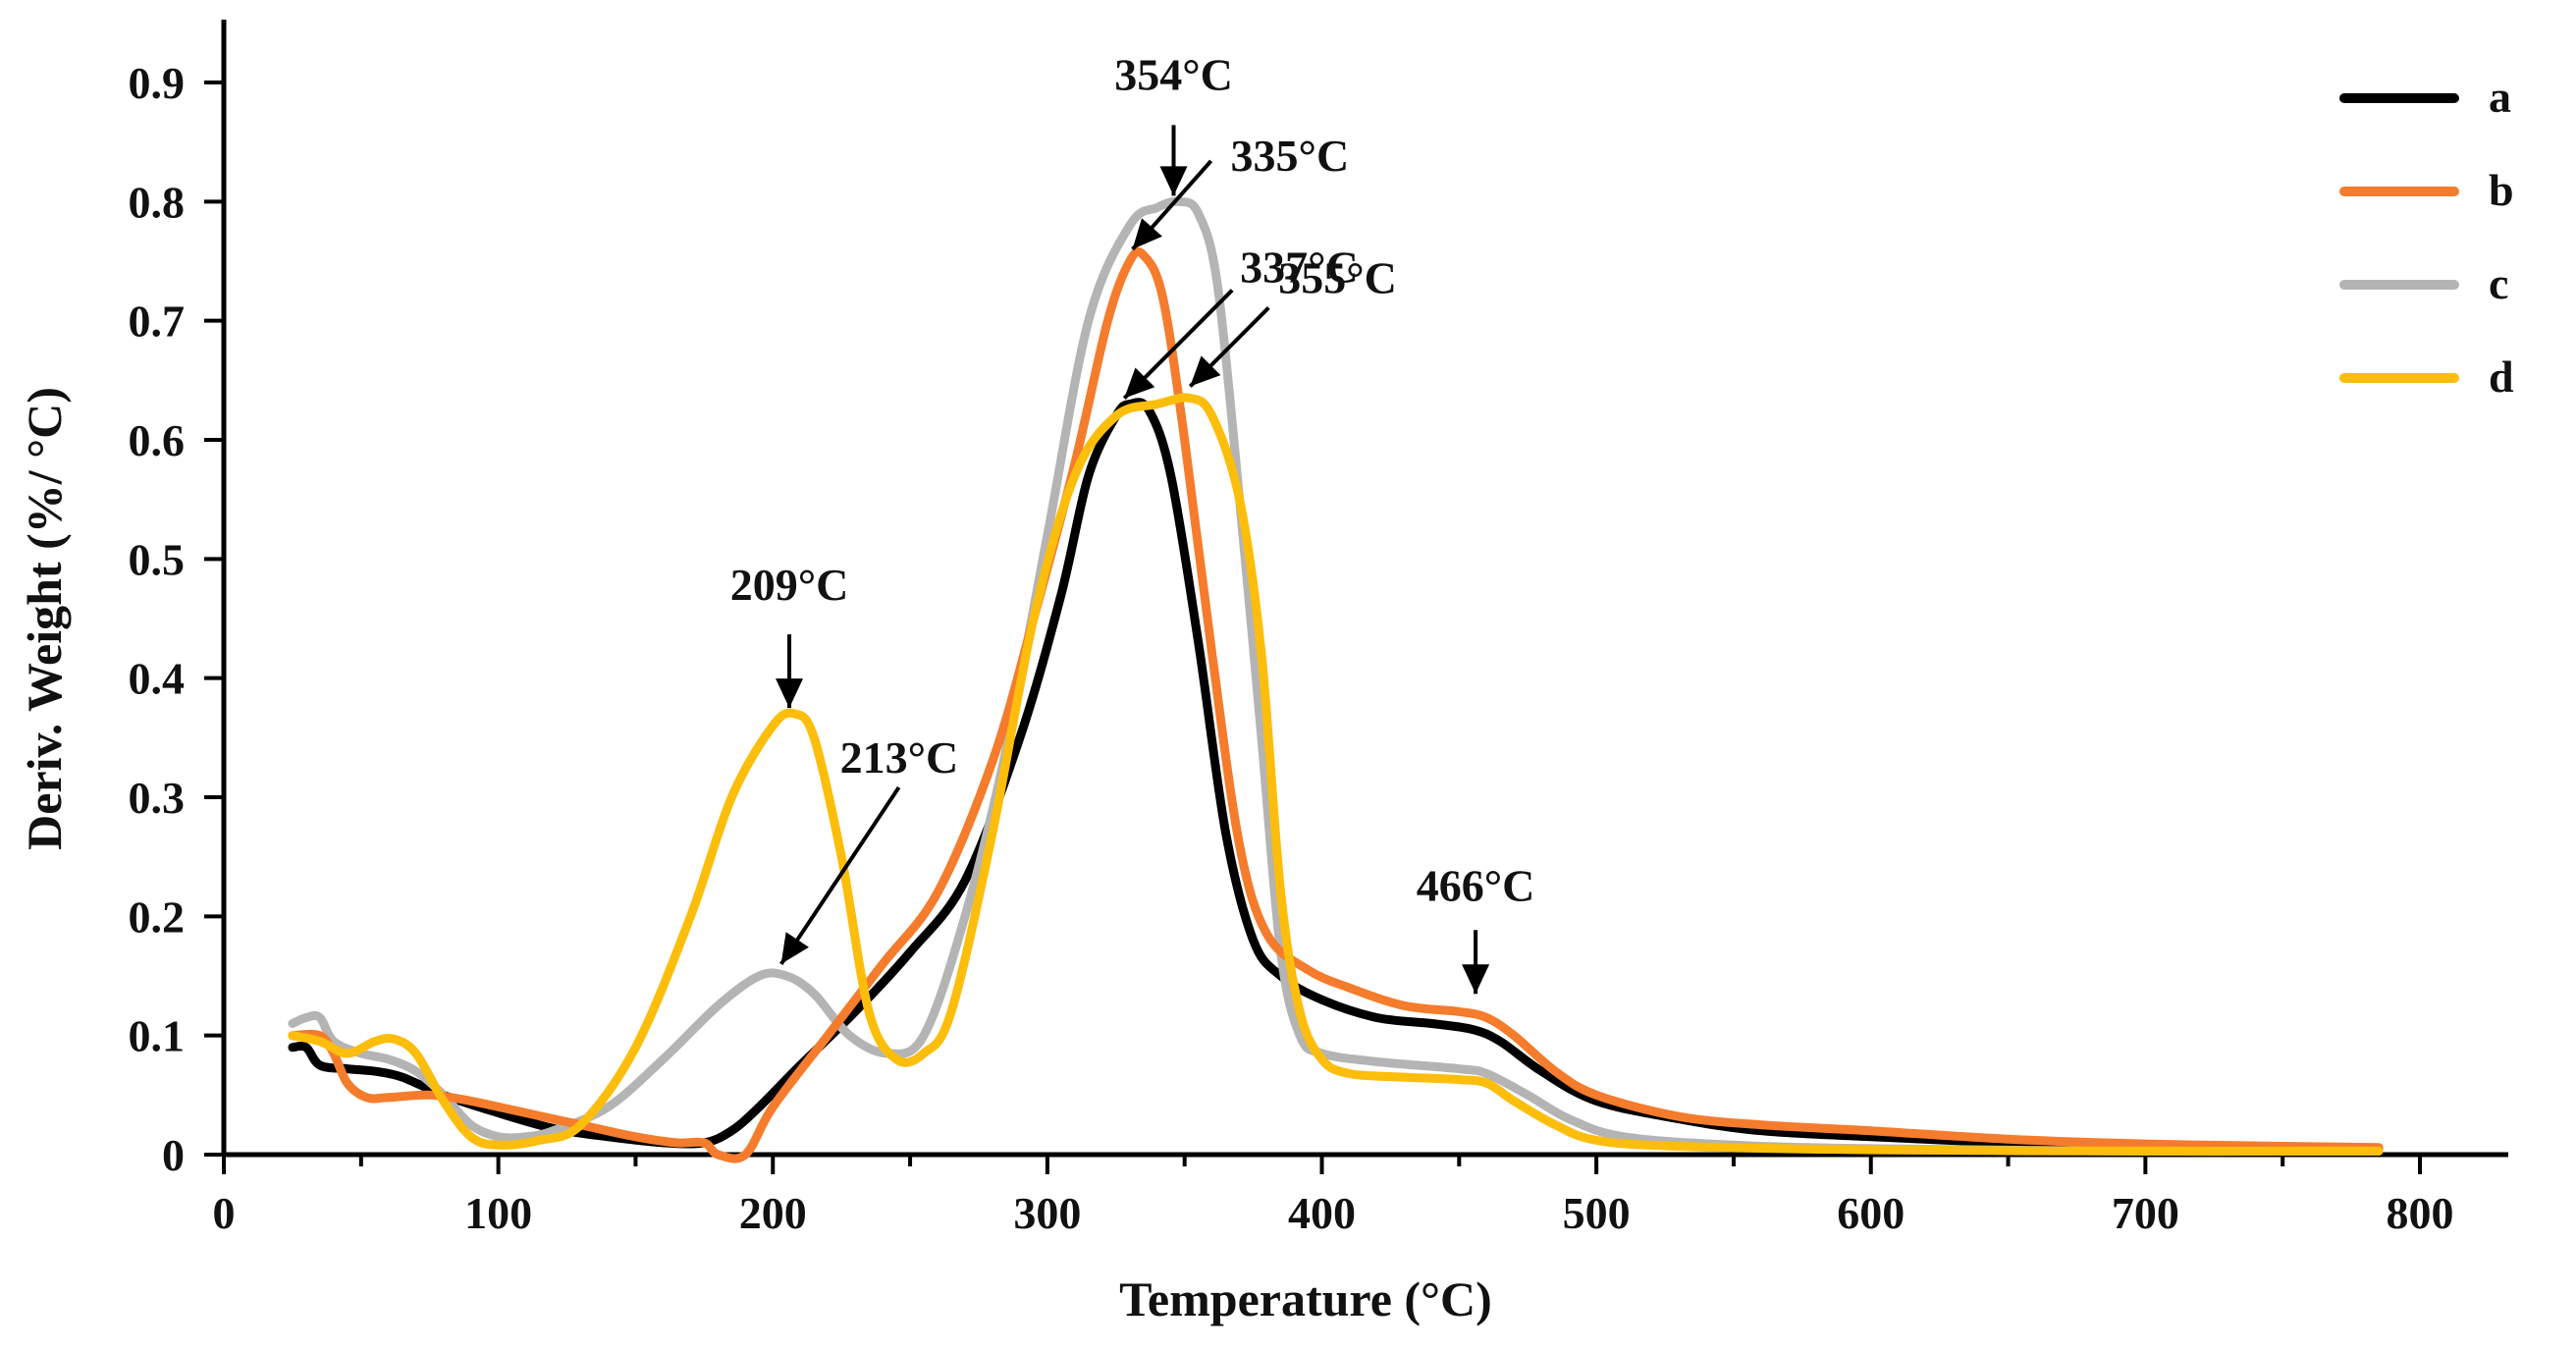  I want to click on peak-annotation-6-label: 466°C, so click(1476, 885).